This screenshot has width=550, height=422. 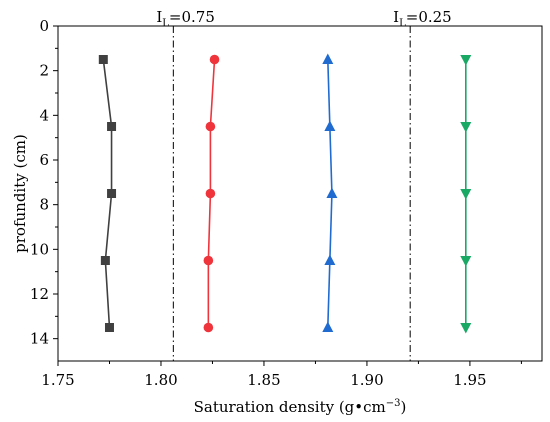 What do you see at coordinates (404, 407) in the screenshot?
I see `x-axis-title-close: )` at bounding box center [404, 407].